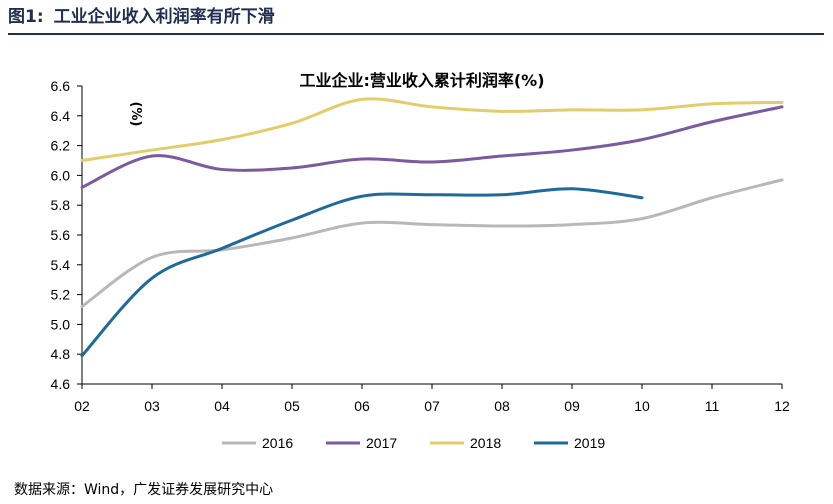 Image resolution: width=833 pixels, height=504 pixels. I want to click on x-tick-label: 02, so click(82, 406).